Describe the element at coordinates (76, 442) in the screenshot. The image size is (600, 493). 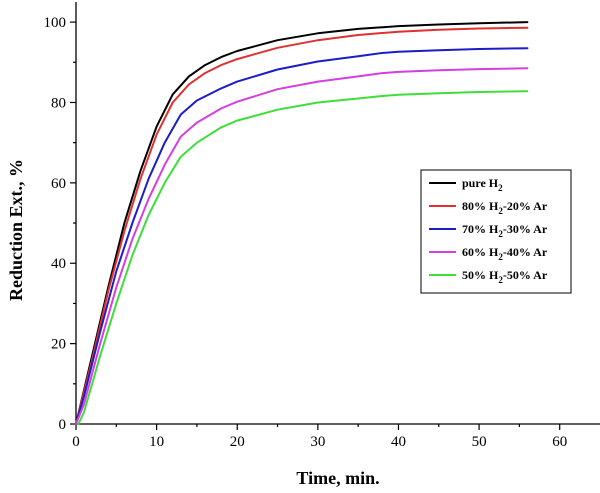
I see `x-tick-label: 0` at that location.